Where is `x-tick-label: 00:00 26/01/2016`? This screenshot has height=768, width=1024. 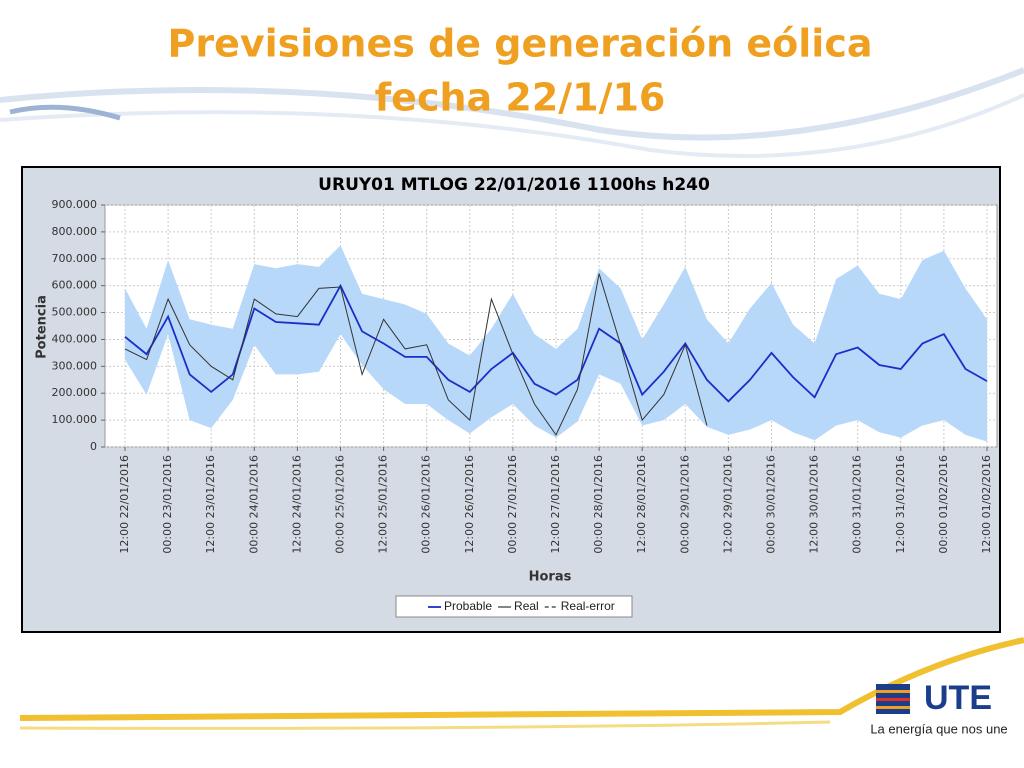 x-tick-label: 00:00 26/01/2016 is located at coordinates (426, 504).